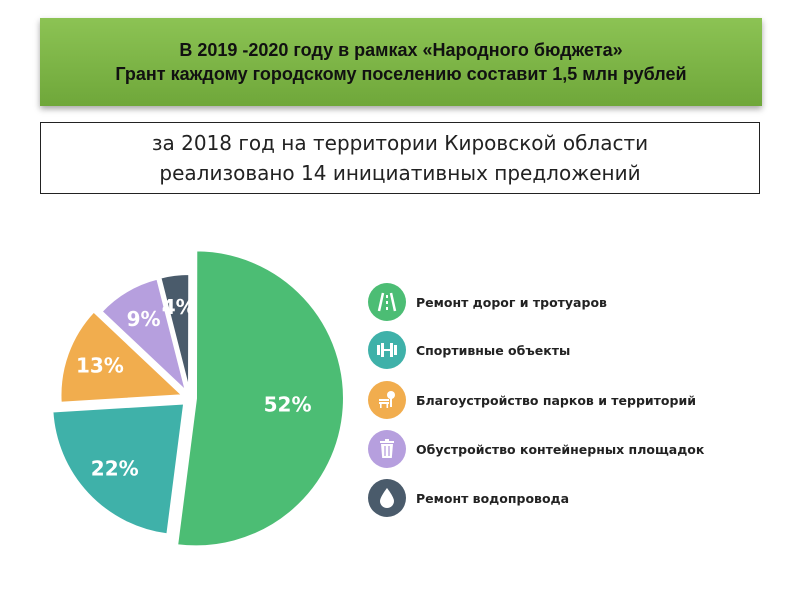  I want to click on pie-slice-roads, so click(260, 398).